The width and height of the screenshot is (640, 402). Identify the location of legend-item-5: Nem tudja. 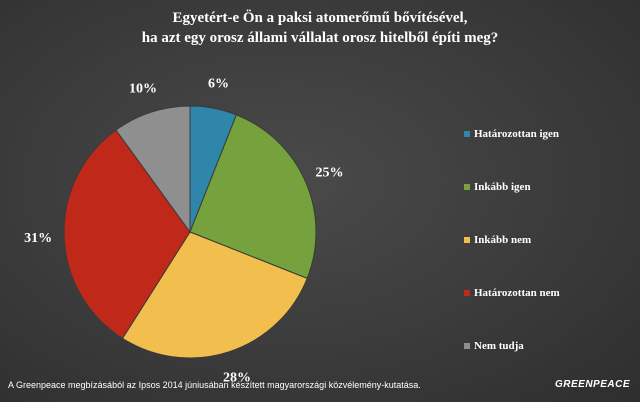
(494, 346).